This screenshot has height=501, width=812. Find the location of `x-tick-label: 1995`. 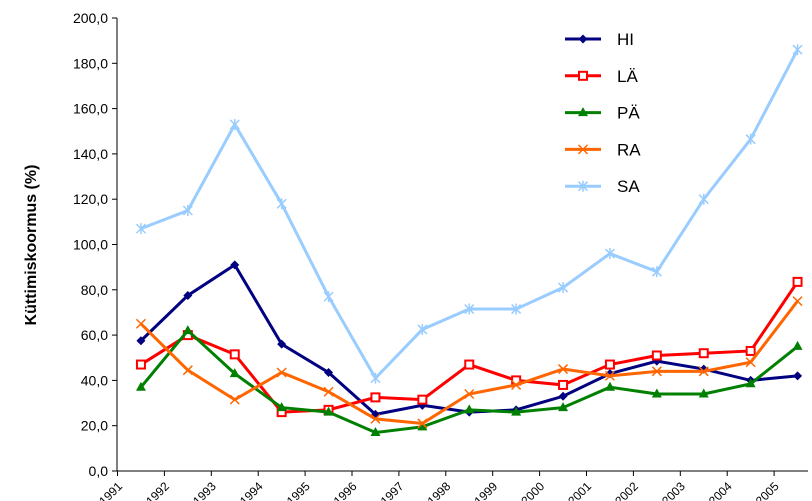

x-tick-label: 1995 is located at coordinates (298, 490).